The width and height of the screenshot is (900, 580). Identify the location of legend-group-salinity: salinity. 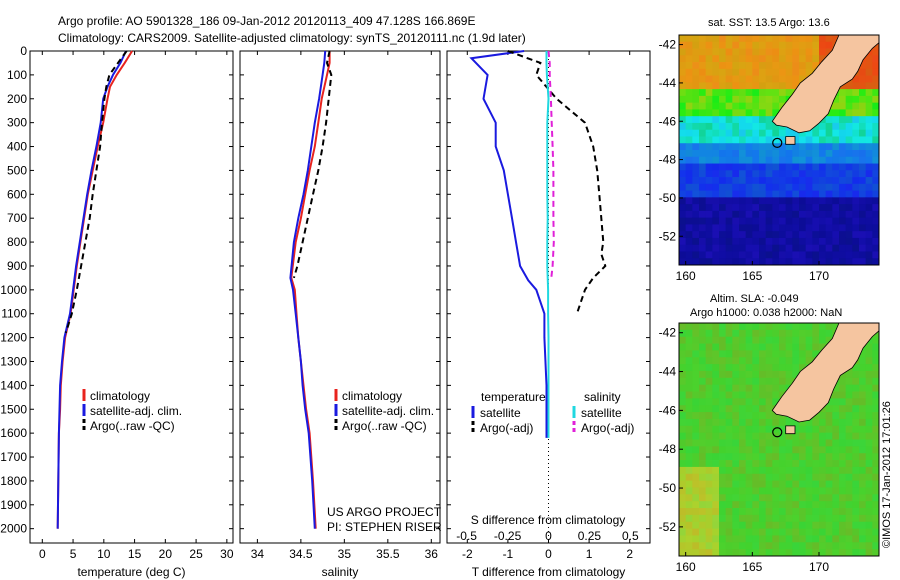
(602, 397).